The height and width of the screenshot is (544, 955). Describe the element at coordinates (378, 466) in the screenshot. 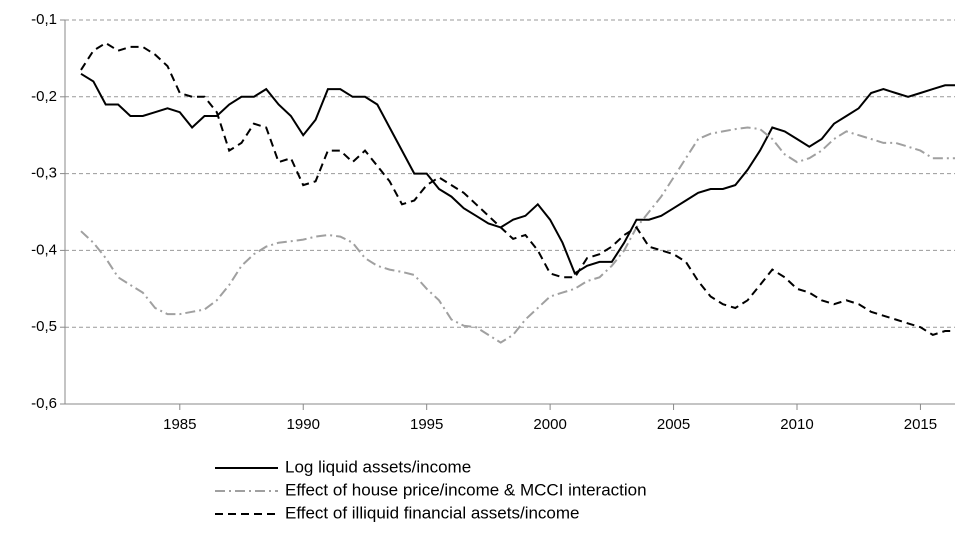

I see `legend-label: Log liquid assets/income` at that location.